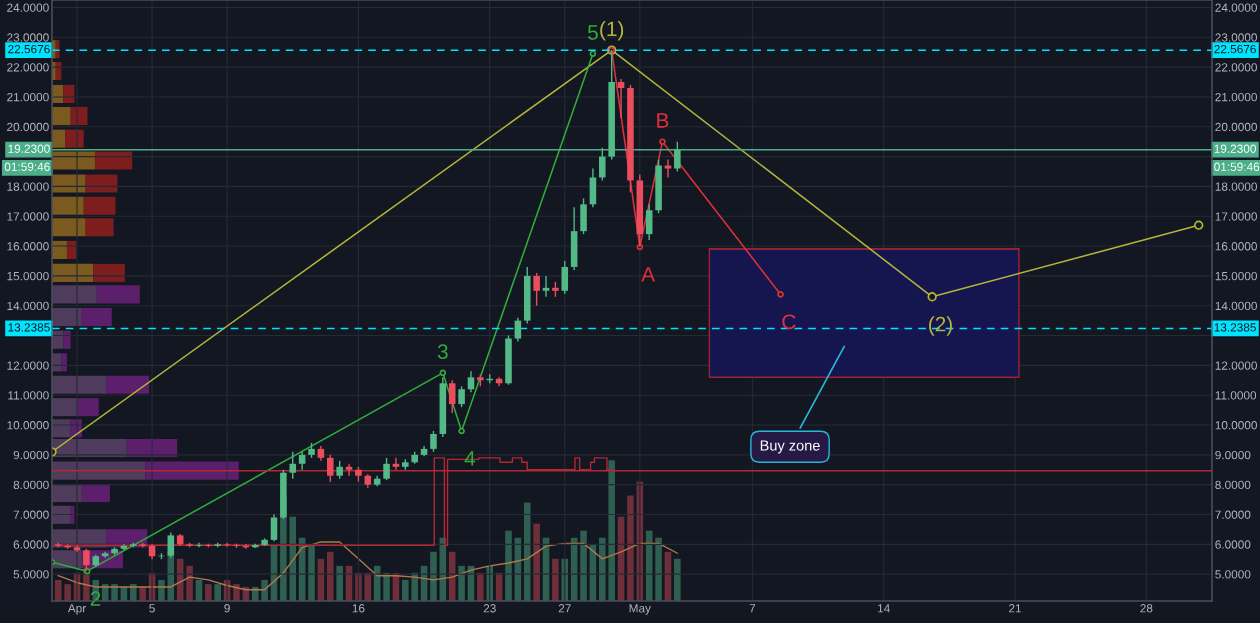 This screenshot has height=623, width=1260. Describe the element at coordinates (1236, 216) in the screenshot. I see `y2-tick-label: 17.0000` at that location.